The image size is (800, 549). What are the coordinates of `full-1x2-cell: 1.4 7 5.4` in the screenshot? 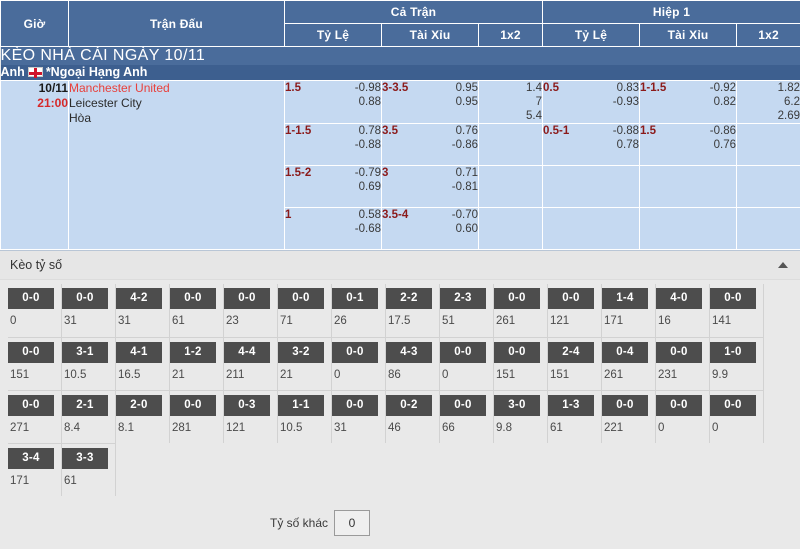 It's located at (511, 102).